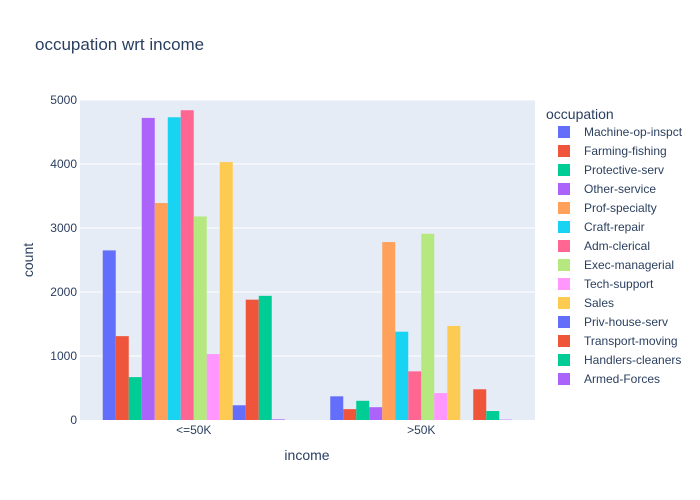 This screenshot has width=700, height=500. I want to click on legend-item: Machine-op-inspct, so click(620, 132).